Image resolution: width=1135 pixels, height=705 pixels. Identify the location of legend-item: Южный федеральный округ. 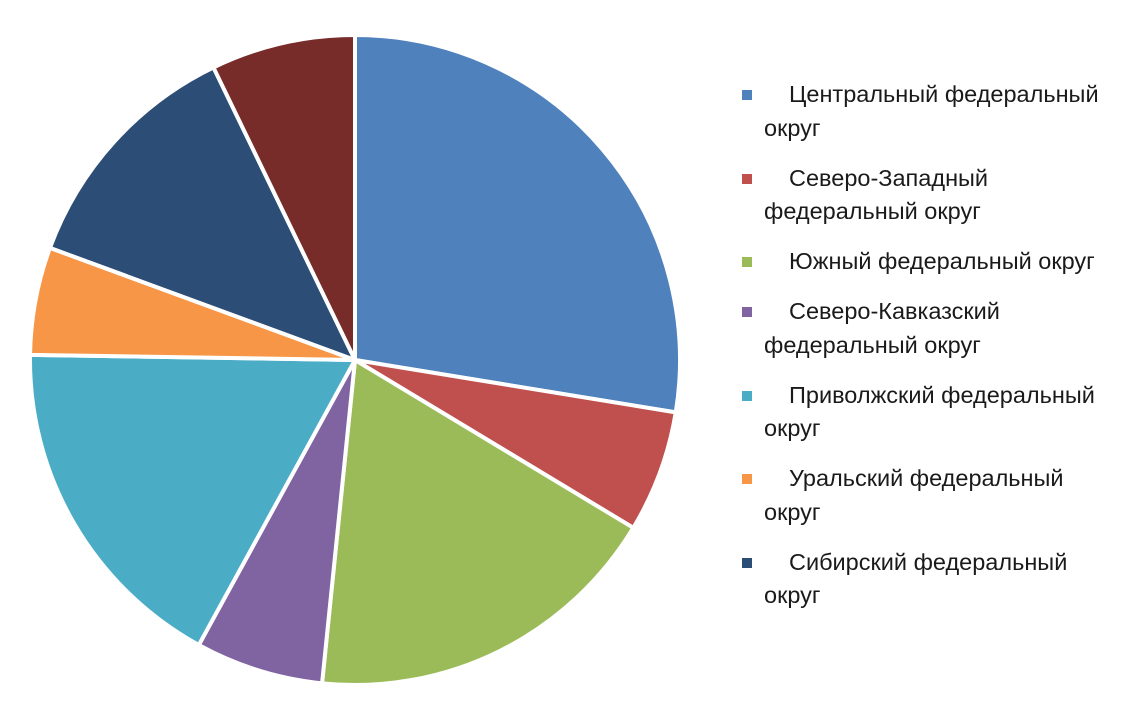
(932, 262).